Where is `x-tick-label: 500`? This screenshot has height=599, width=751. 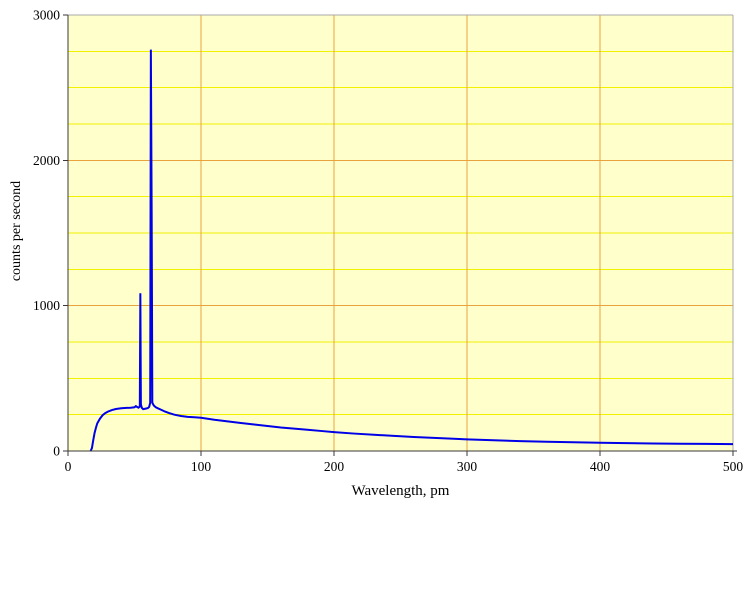
x-tick-label: 500 is located at coordinates (733, 466).